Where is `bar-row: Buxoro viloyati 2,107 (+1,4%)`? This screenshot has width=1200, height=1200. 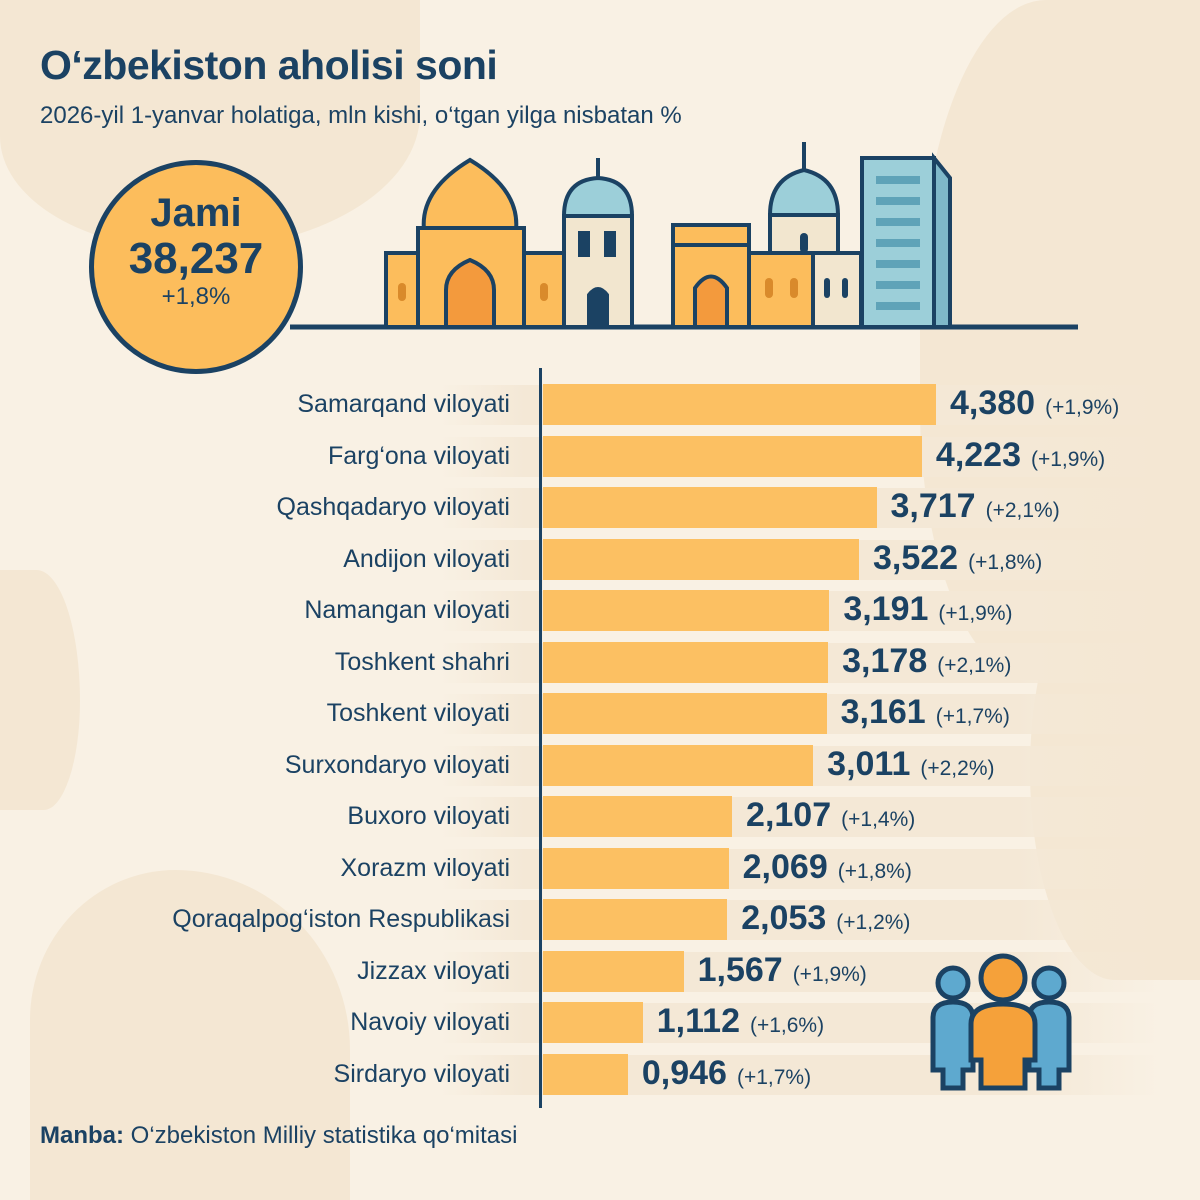
bar-row: Buxoro viloyati 2,107 (+1,4%) is located at coordinates (600, 817).